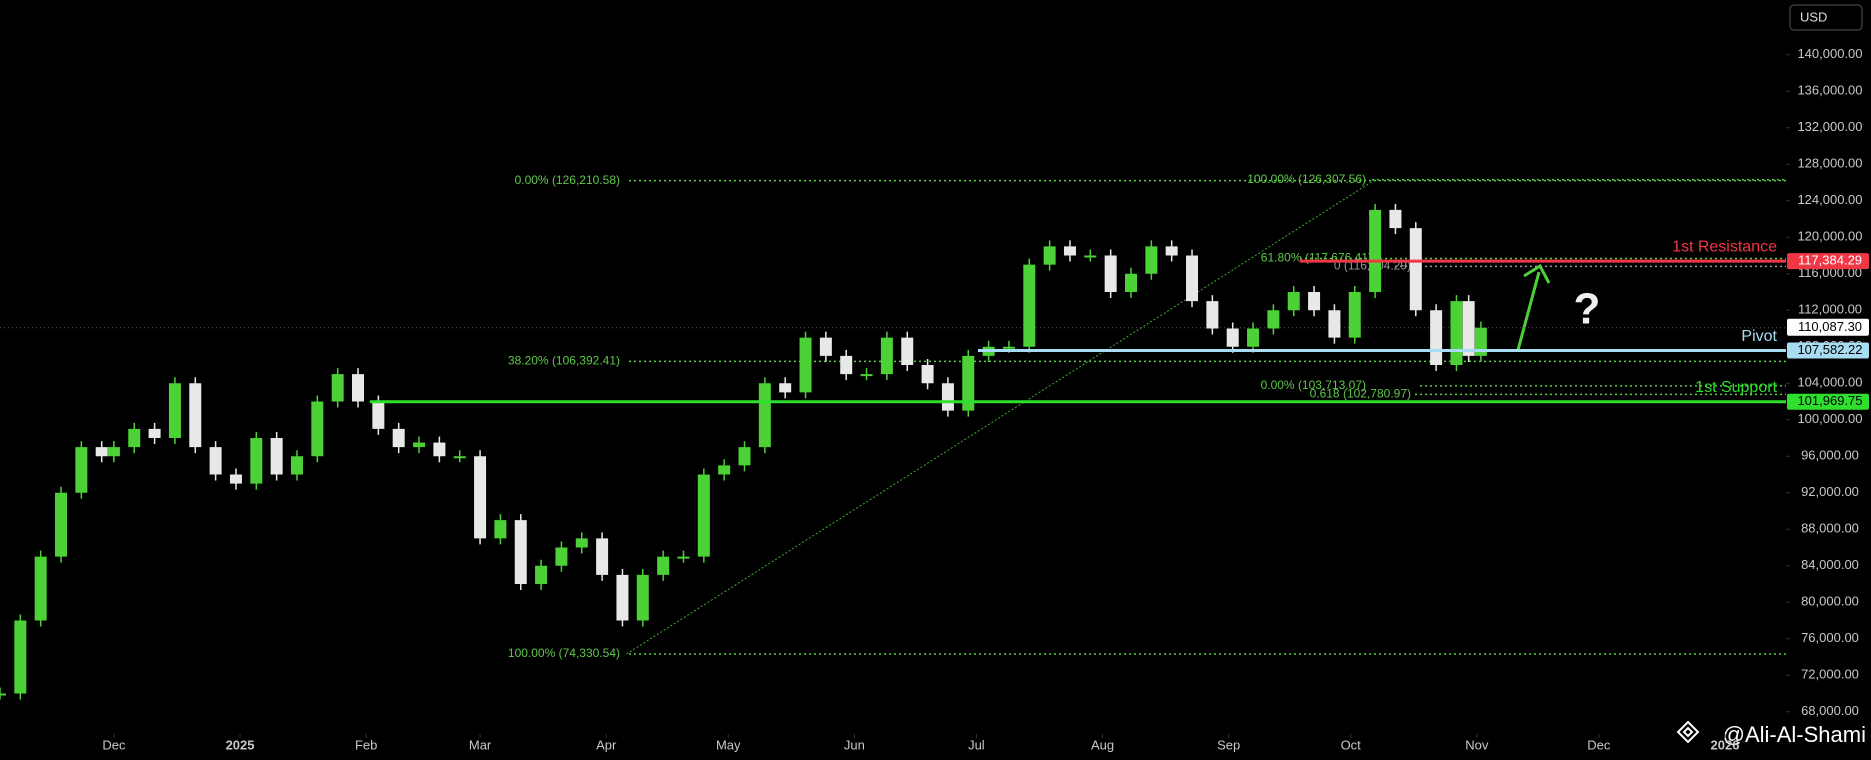 This screenshot has height=760, width=1871. I want to click on y-tick-label: 124,000.00, so click(1829, 199).